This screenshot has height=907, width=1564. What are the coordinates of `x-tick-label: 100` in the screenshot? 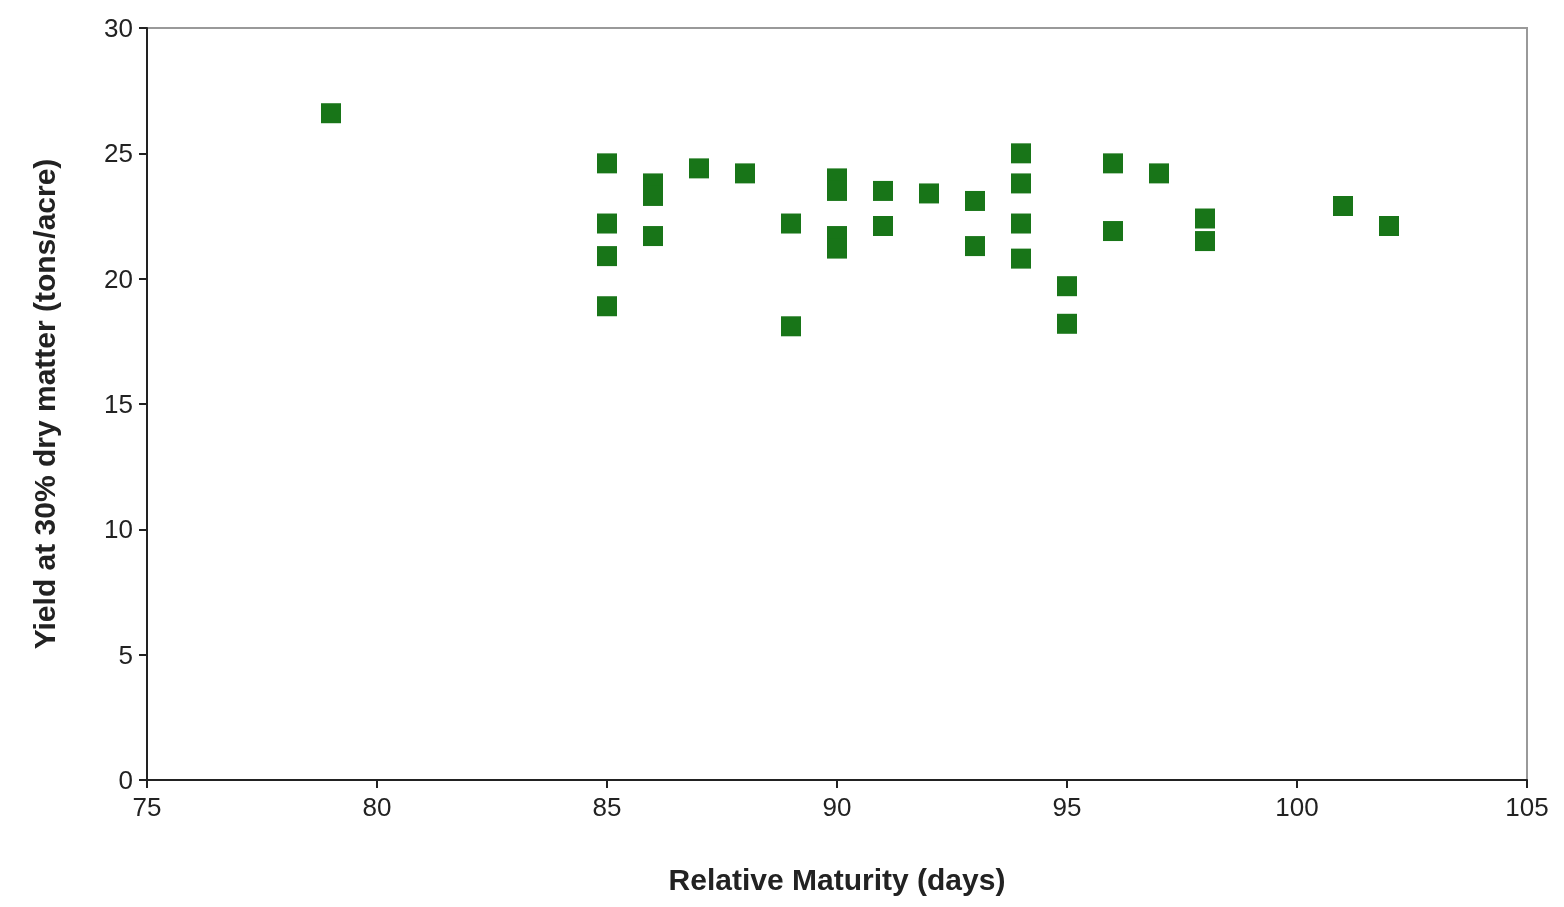 It's located at (1297, 807).